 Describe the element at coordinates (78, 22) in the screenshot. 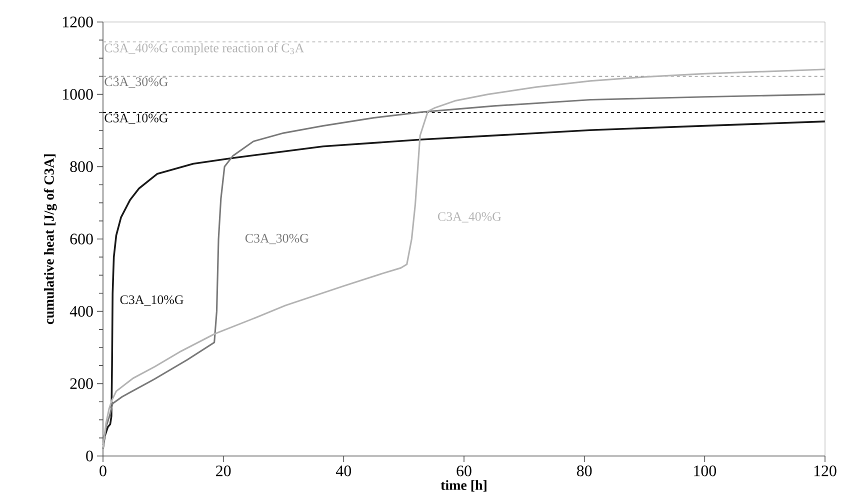

I see `y-tick-label: 1200` at that location.